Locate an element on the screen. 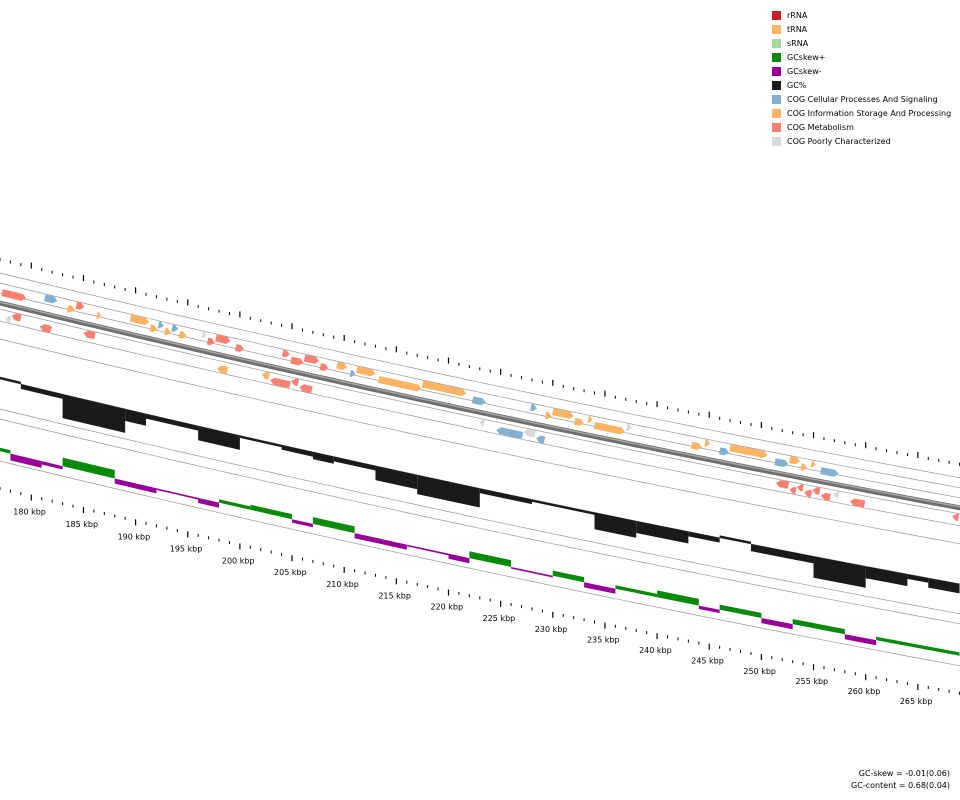 The height and width of the screenshot is (800, 960). legend-label: GCskew+ is located at coordinates (806, 57).